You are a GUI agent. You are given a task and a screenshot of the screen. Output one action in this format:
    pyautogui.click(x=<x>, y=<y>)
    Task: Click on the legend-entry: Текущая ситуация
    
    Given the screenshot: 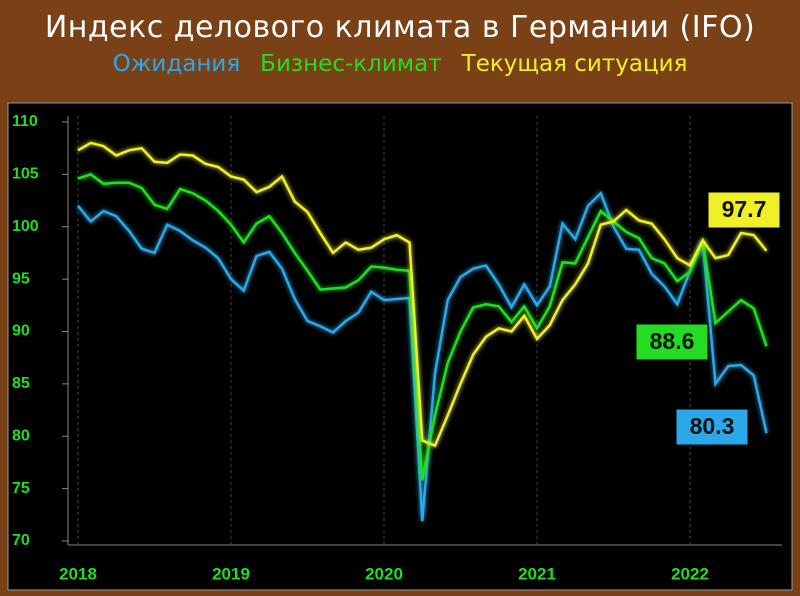 What is the action you would take?
    pyautogui.click(x=574, y=64)
    